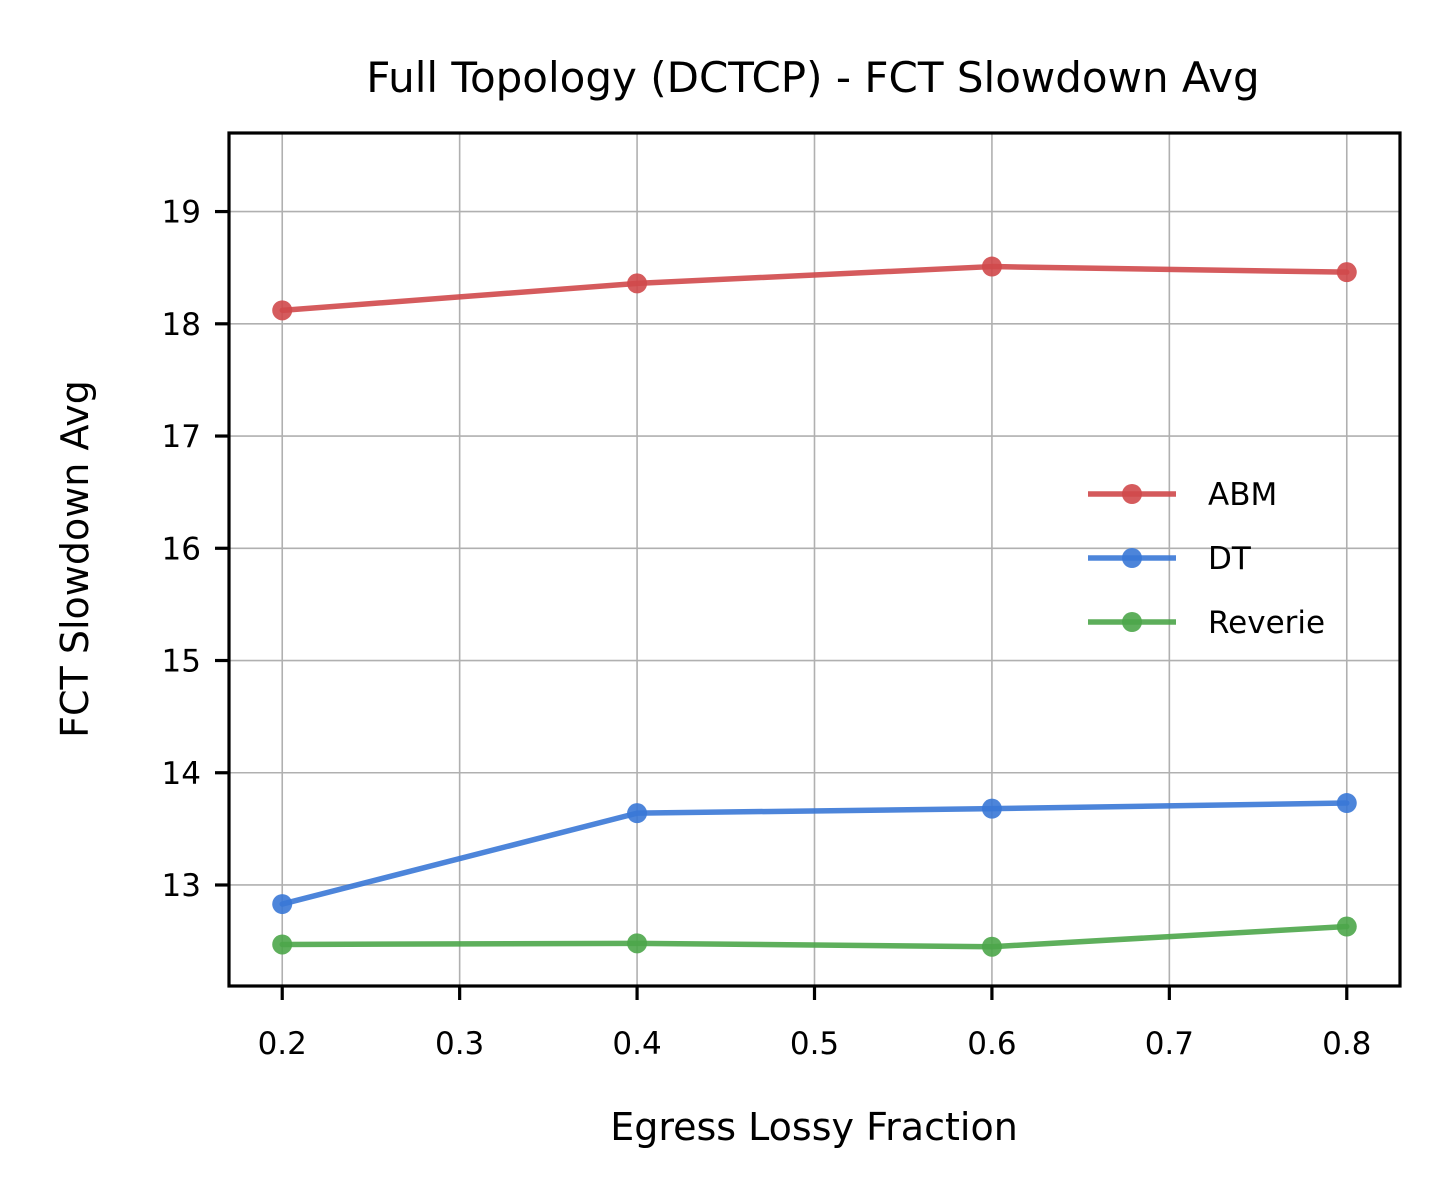 The image size is (1454, 1202). Describe the element at coordinates (75, 559) in the screenshot. I see `y-axis-label: FCT Slowdown Avg` at that location.